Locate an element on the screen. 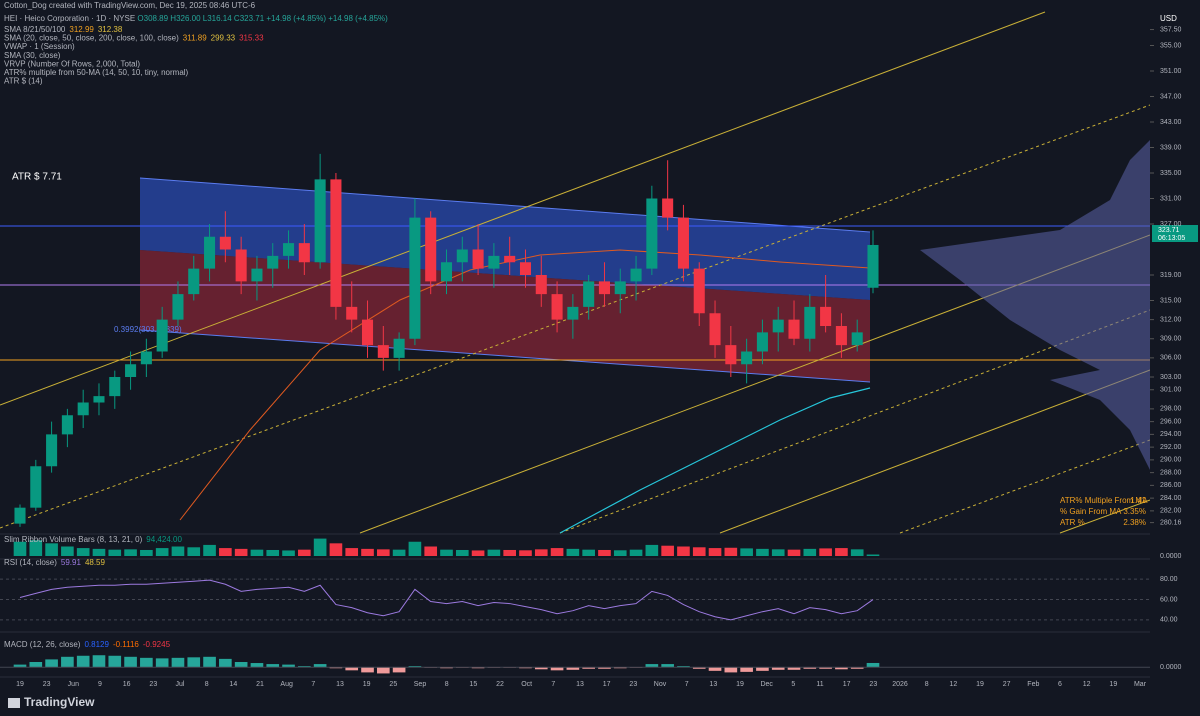  price-tick-label: 288.00 is located at coordinates (1171, 472).